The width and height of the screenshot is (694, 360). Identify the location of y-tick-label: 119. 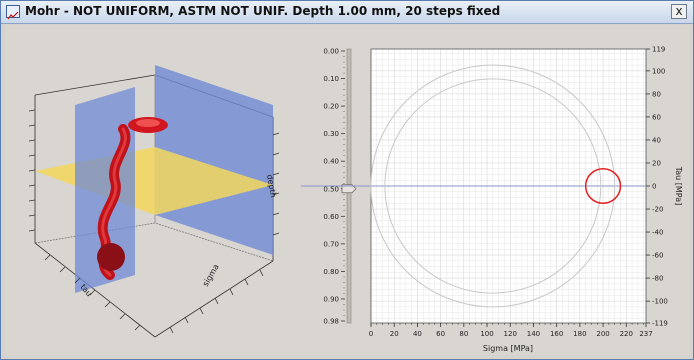
(658, 50).